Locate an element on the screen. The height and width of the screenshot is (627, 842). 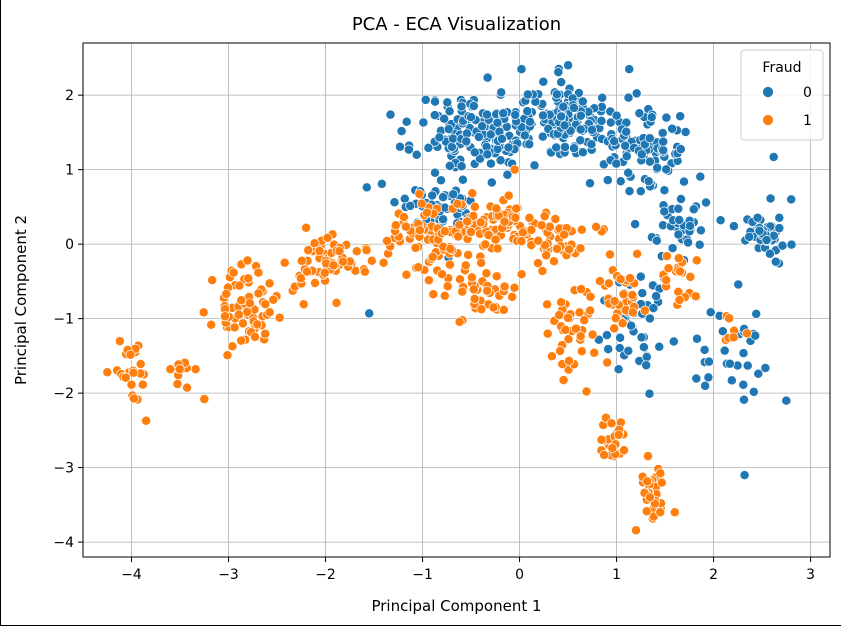
y-tick-label: 2 is located at coordinates (69, 96).